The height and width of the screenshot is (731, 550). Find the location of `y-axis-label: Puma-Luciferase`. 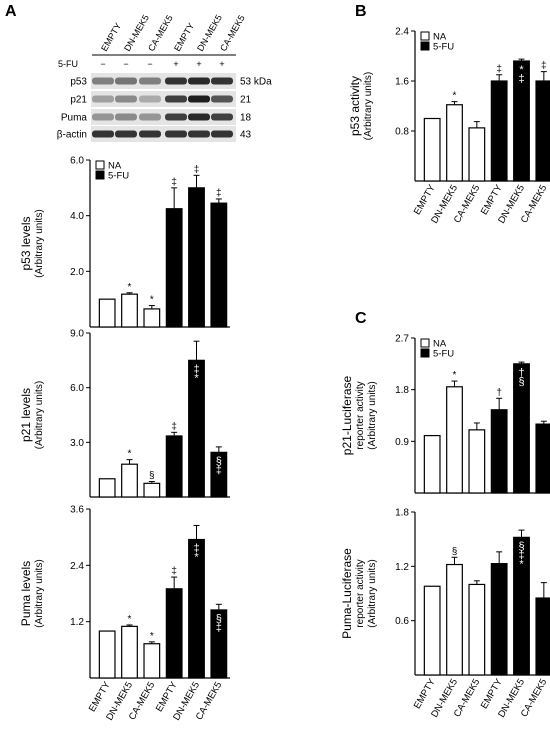

y-axis-label: Puma-Luciferase is located at coordinates (347, 593).